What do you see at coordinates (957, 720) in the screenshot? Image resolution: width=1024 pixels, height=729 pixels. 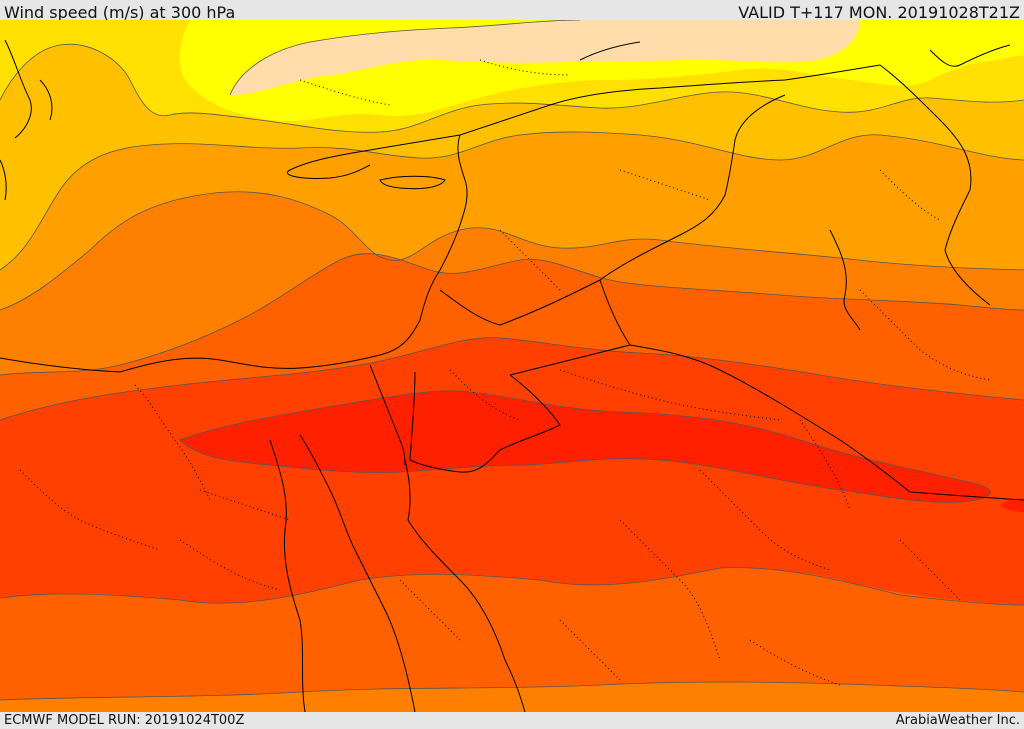 I see `credit-label: ArabiaWeather Inc.` at bounding box center [957, 720].